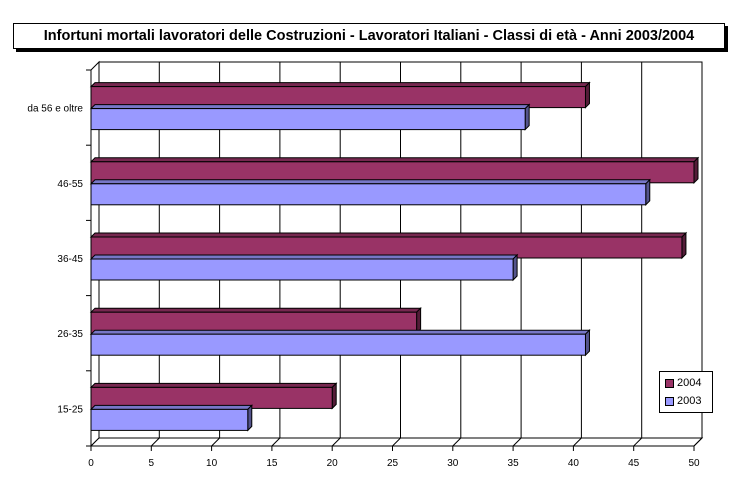  I want to click on x-tick-label-5: 5, so click(152, 463).